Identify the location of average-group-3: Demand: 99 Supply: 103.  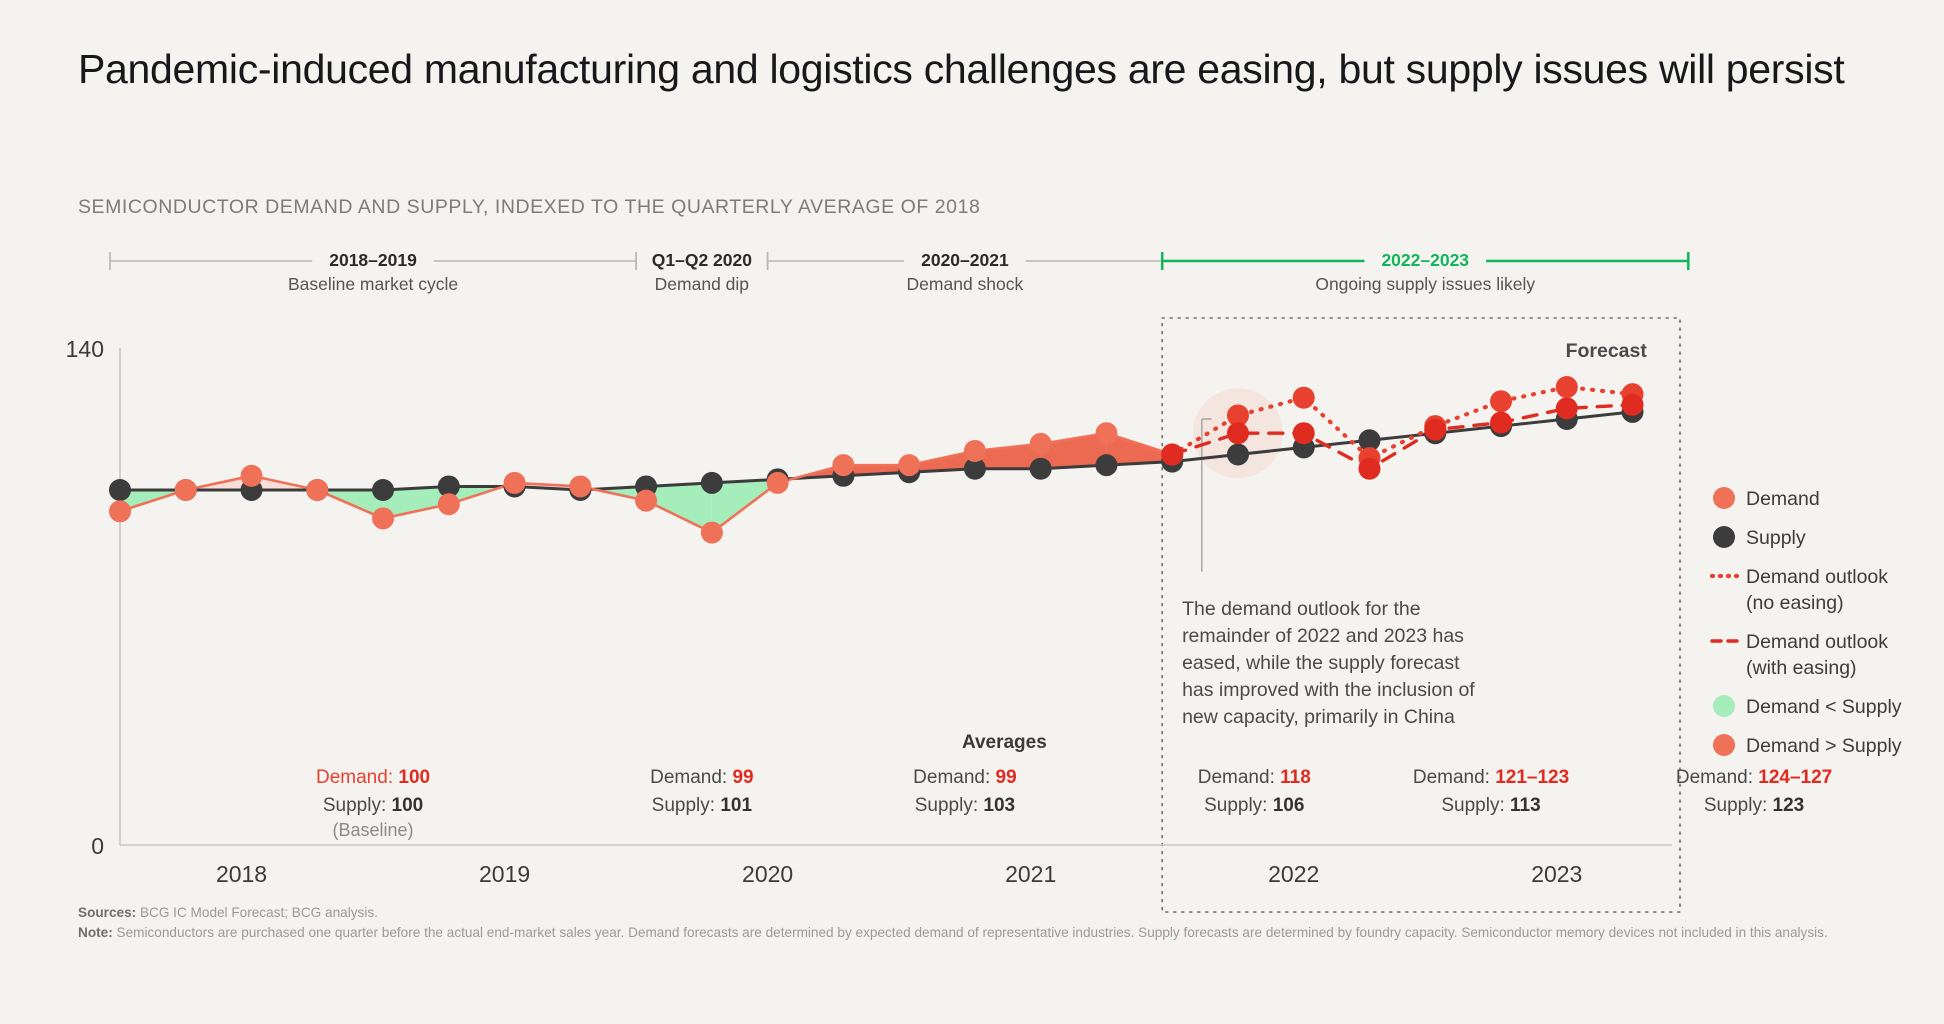
(965, 791).